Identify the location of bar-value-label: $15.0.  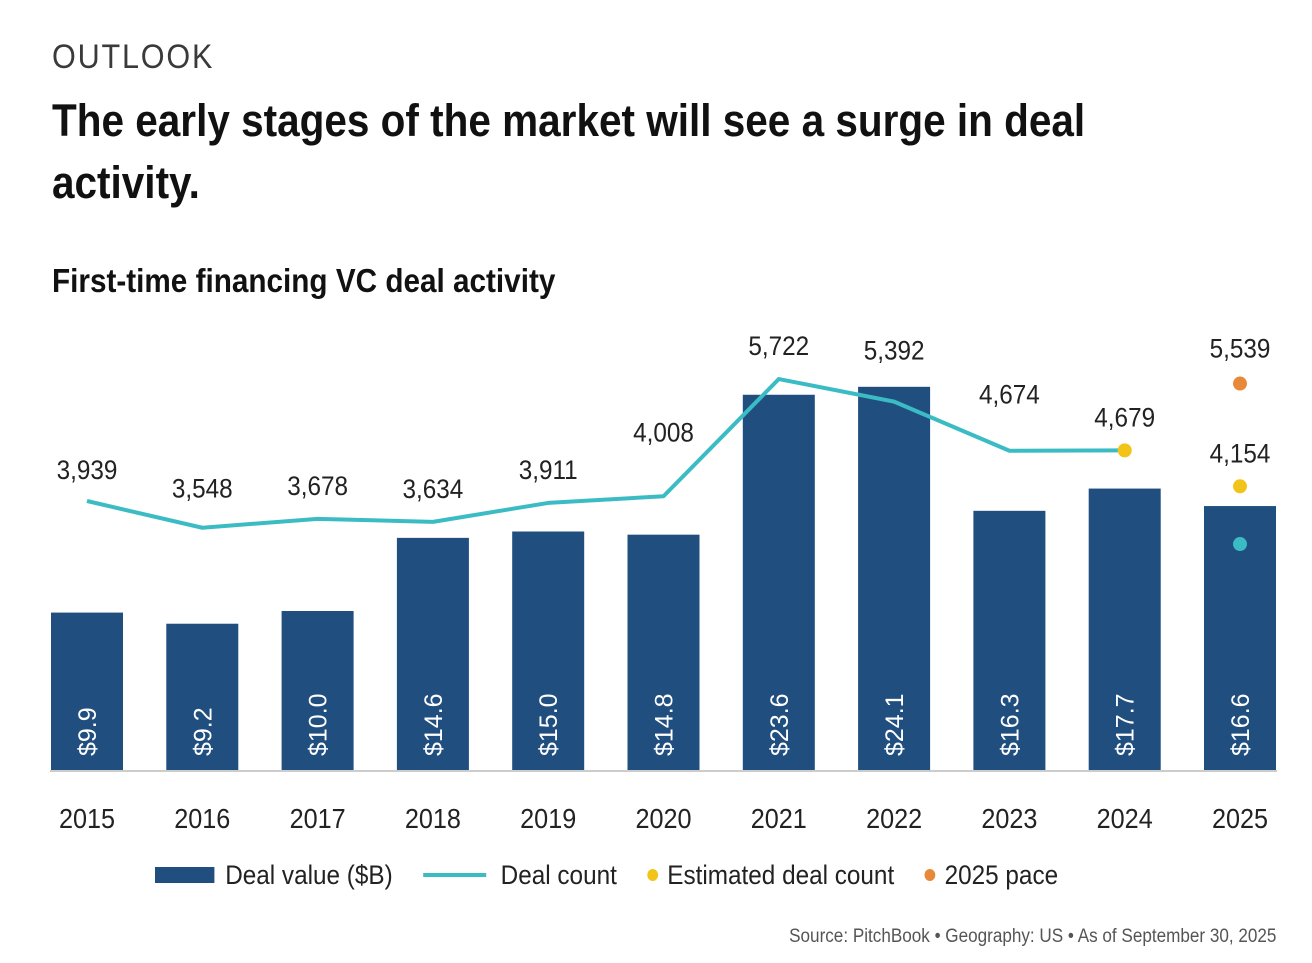
(549, 724).